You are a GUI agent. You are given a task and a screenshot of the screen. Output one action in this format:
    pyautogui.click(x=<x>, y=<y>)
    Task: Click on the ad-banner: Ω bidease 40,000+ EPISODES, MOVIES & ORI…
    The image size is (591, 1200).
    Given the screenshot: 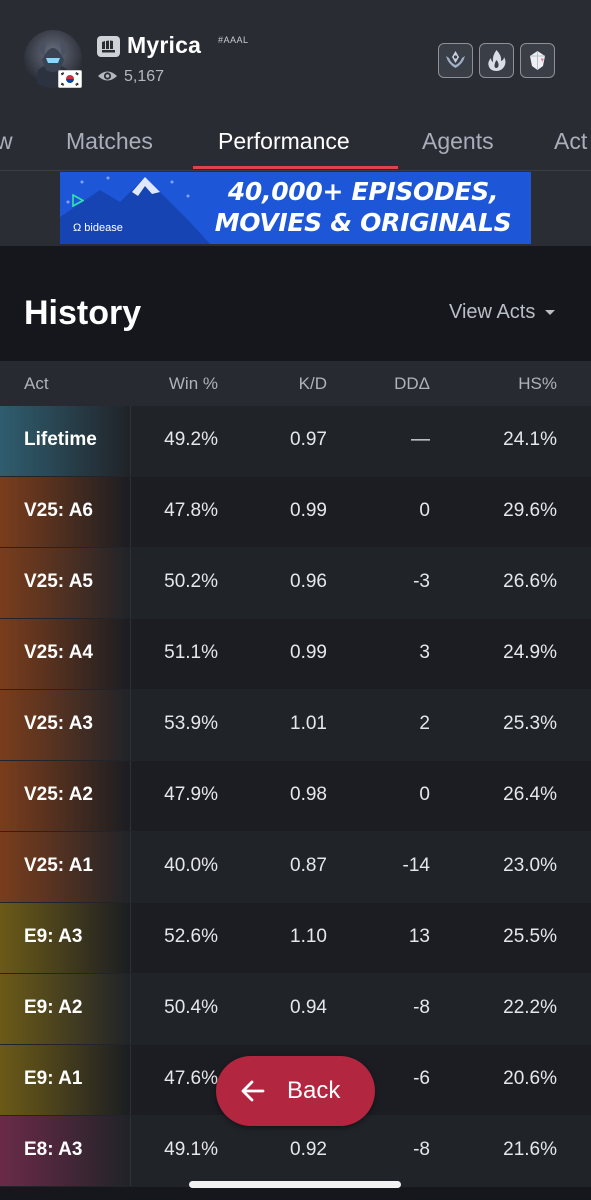 What is the action you would take?
    pyautogui.click(x=295, y=208)
    